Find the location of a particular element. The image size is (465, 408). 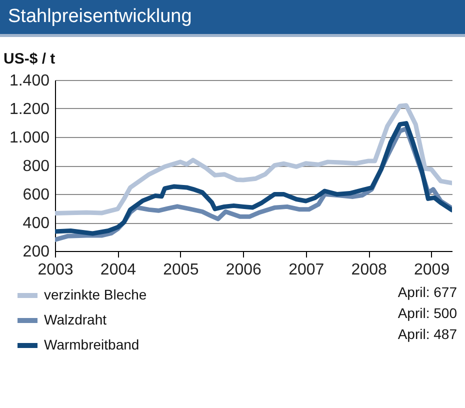

chart-title: Stahlpreisentwicklung is located at coordinates (232, 18).